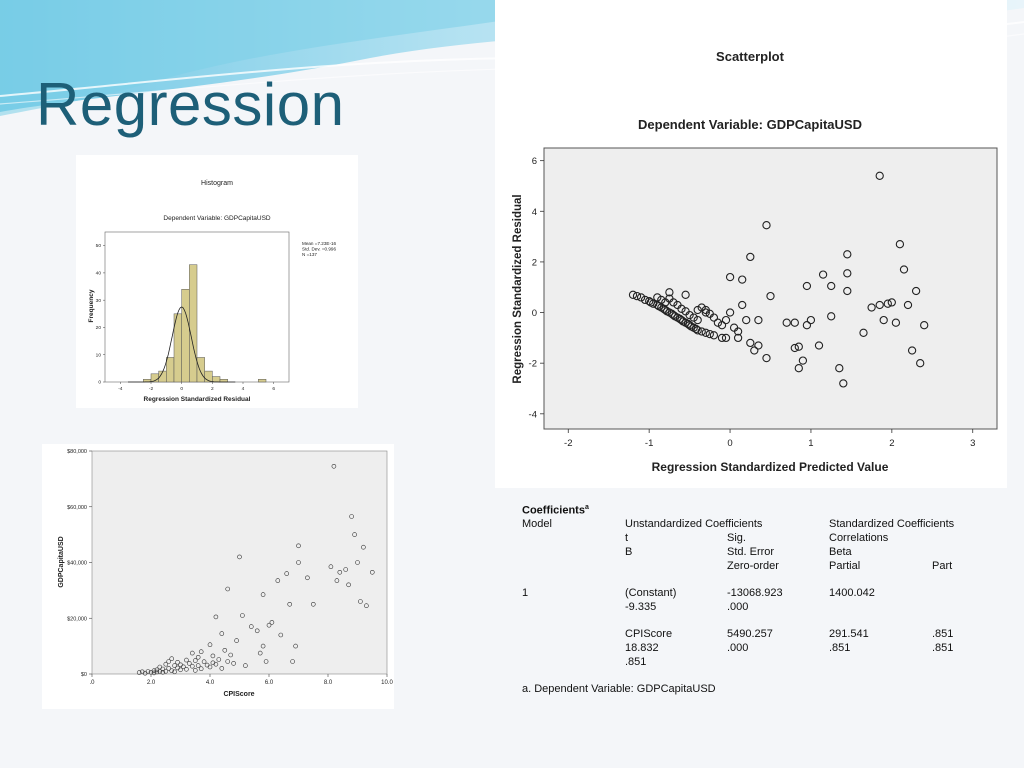 The width and height of the screenshot is (1024, 768). Describe the element at coordinates (61, 561) in the screenshot. I see `cpi-y-label: GDPCapitaUSD` at that location.